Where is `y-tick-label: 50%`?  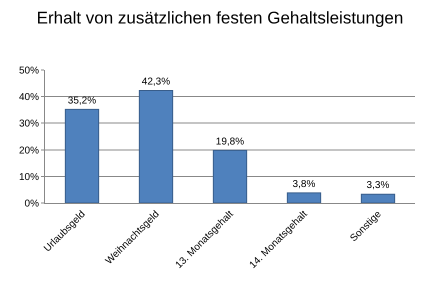
y-tick-label: 50% is located at coordinates (29, 71).